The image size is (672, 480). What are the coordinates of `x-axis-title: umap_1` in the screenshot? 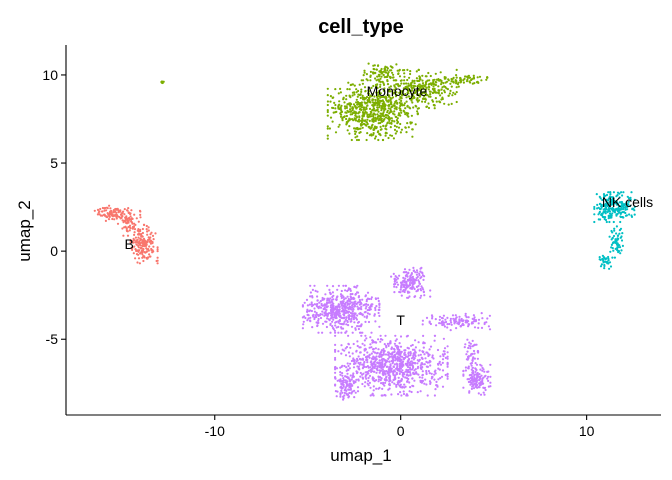 It's located at (360, 455).